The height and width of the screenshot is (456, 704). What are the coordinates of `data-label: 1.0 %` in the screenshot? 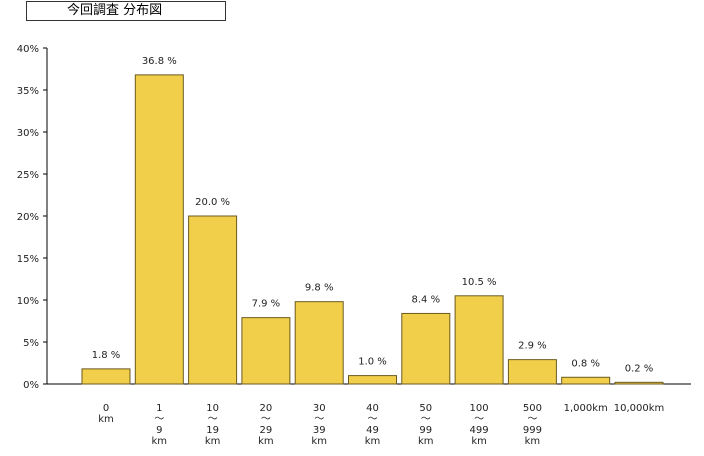 It's located at (372, 362).